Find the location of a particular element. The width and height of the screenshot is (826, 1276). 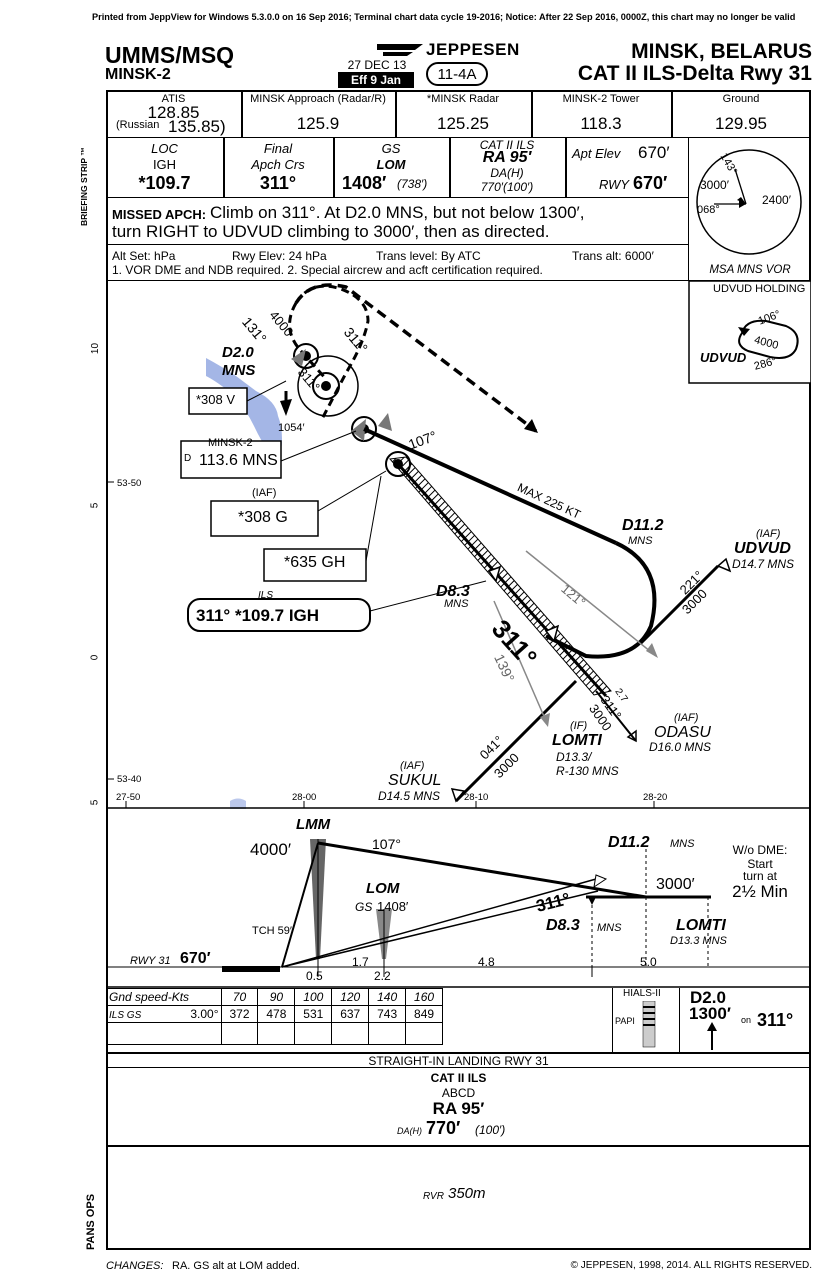

d8-fix-ref: MNS is located at coordinates (456, 604).